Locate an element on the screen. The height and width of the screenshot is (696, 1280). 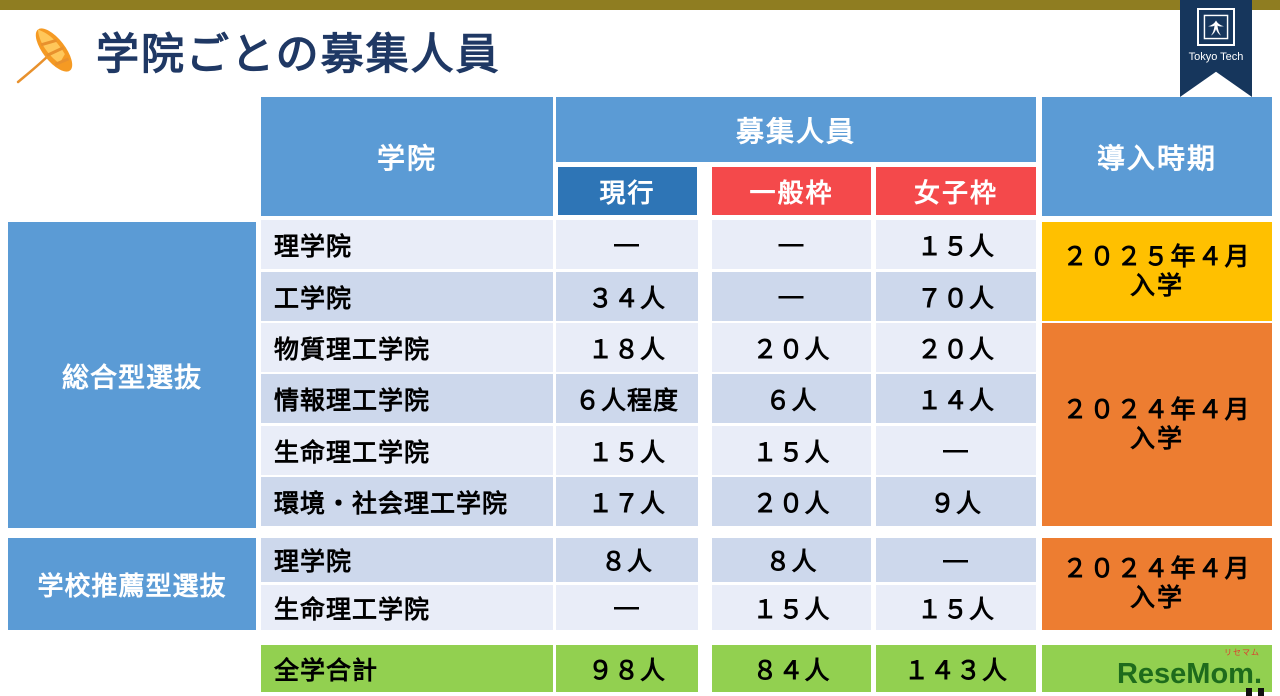
tokyo-tech-ribbon: Tokyo Tech is located at coordinates (1216, 48).